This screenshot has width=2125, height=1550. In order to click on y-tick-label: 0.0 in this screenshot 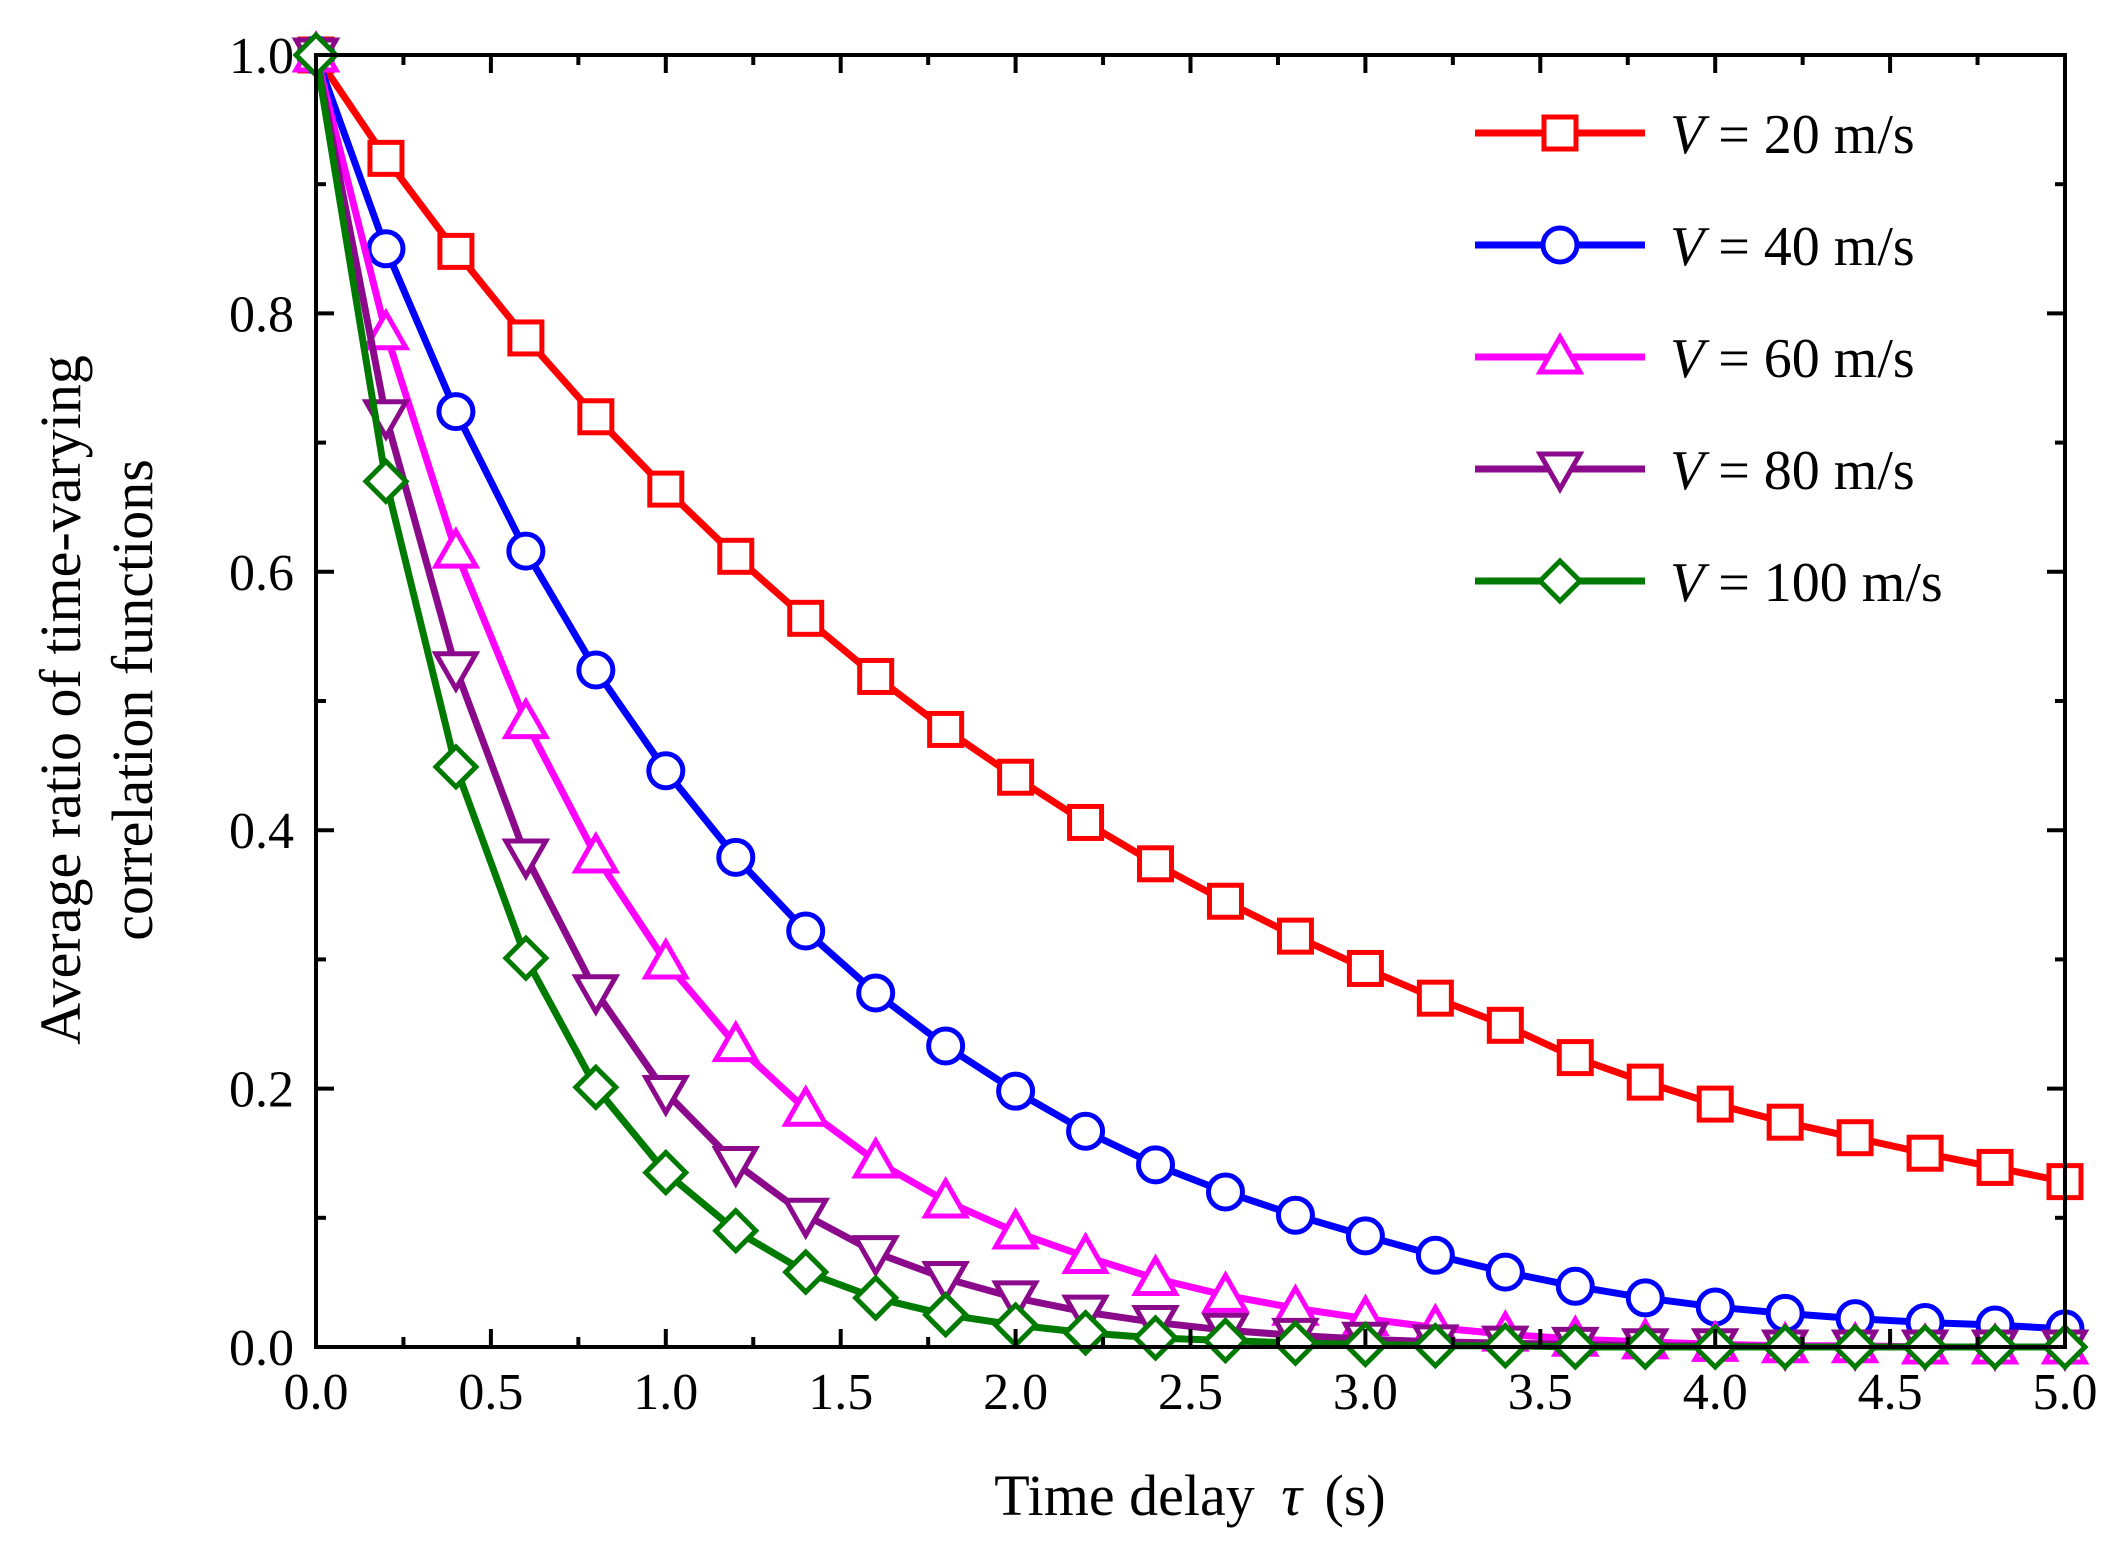, I will do `click(261, 1348)`.